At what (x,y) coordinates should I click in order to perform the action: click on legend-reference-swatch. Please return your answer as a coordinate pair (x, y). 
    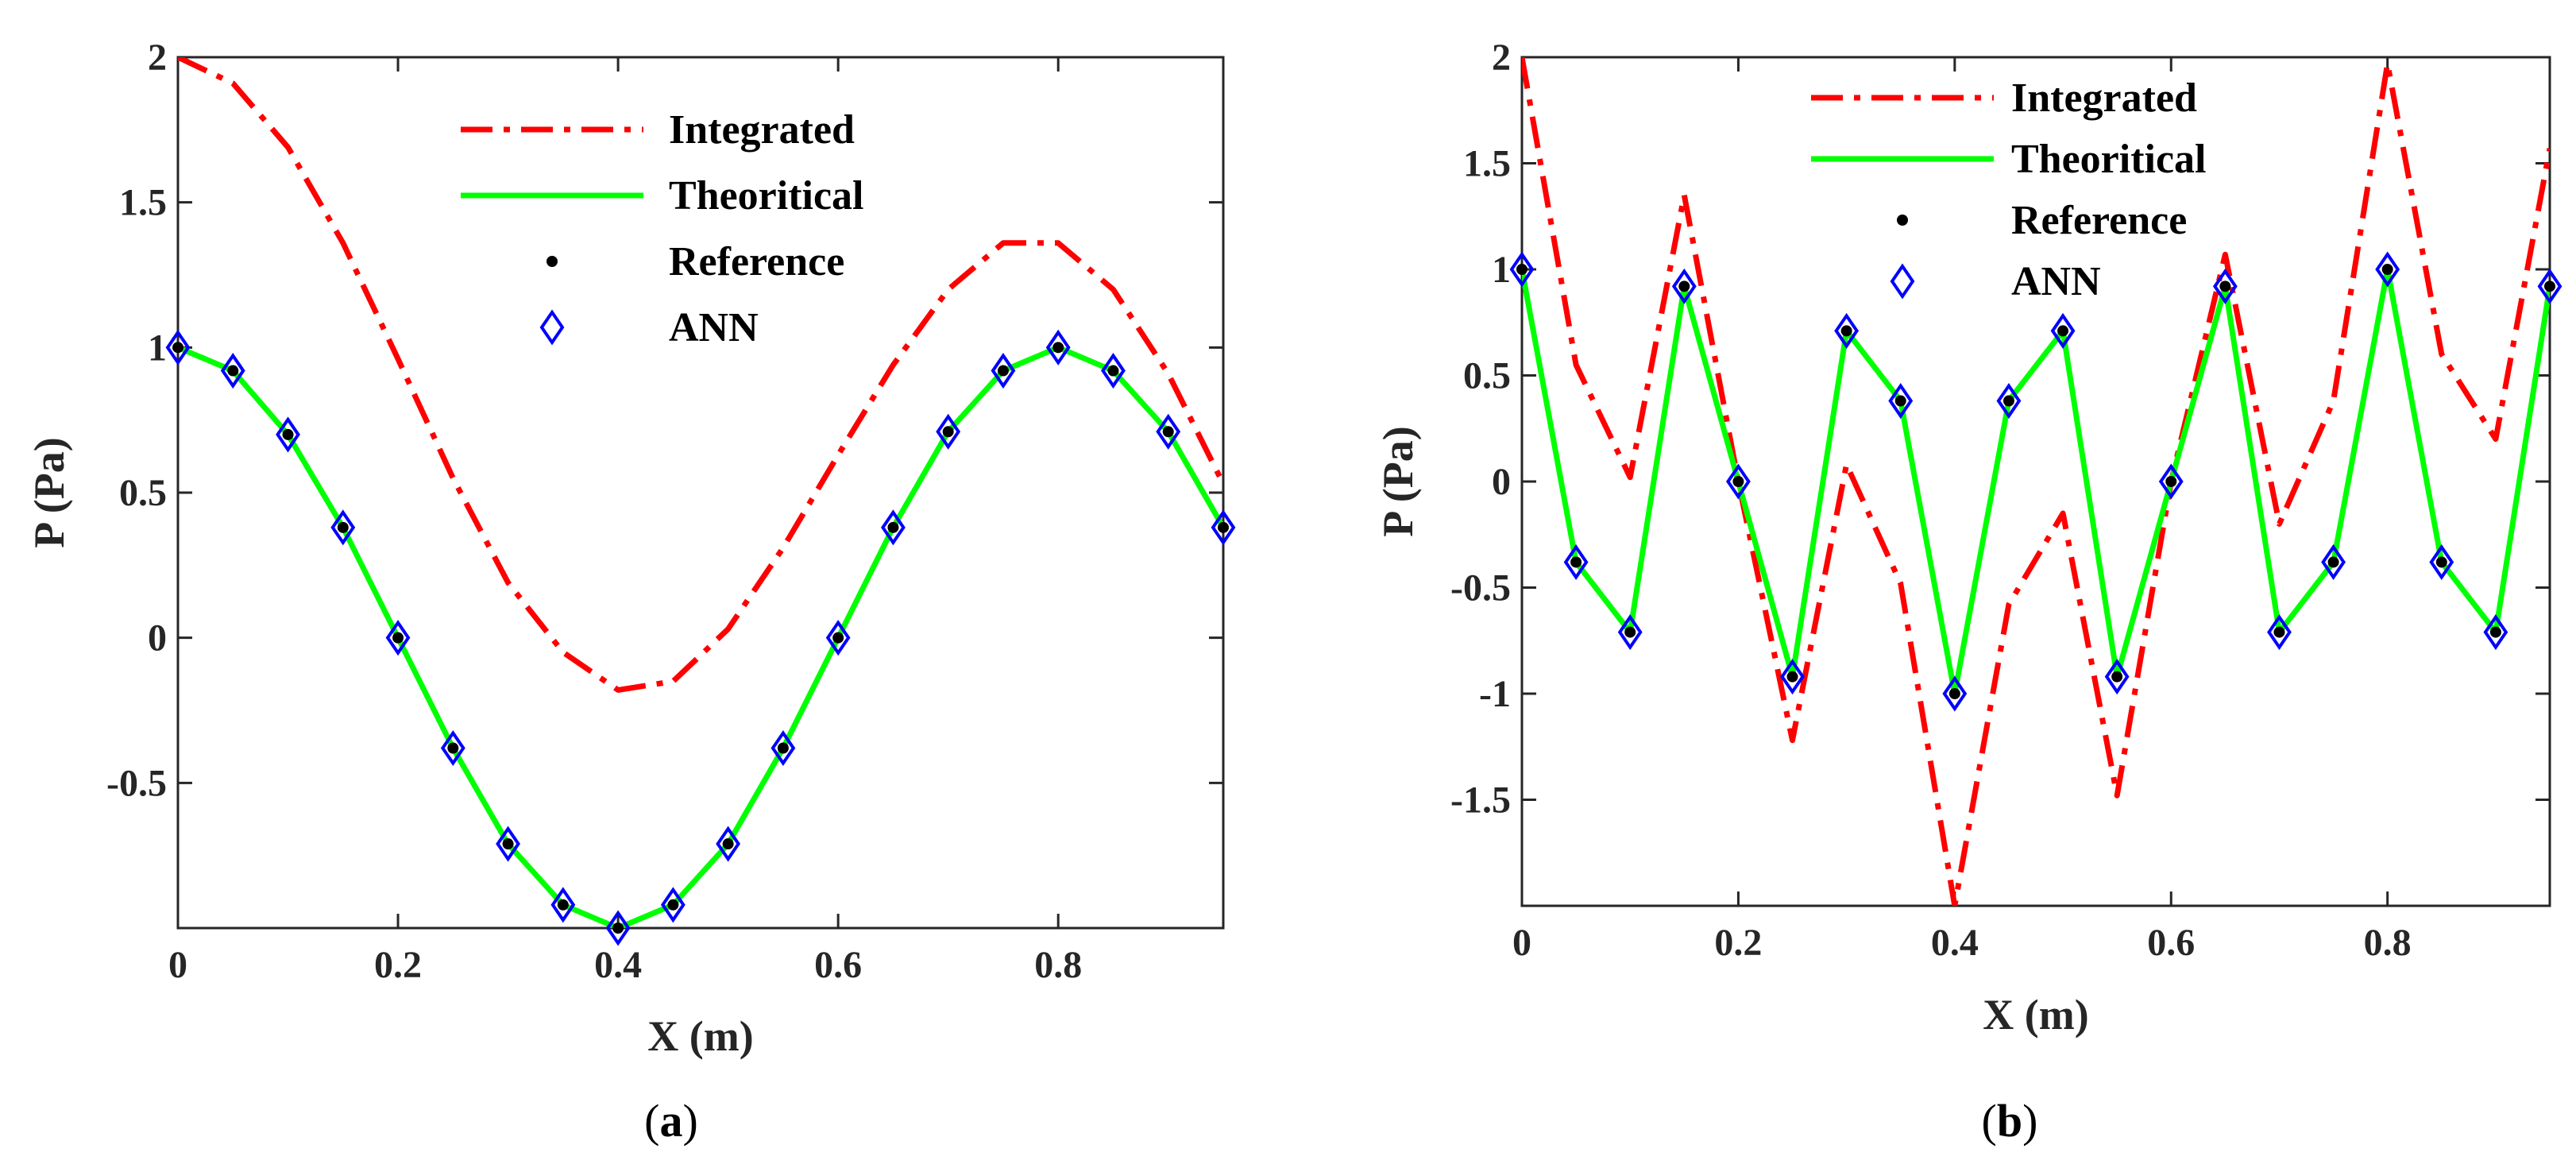
    Looking at the image, I should click on (552, 261).